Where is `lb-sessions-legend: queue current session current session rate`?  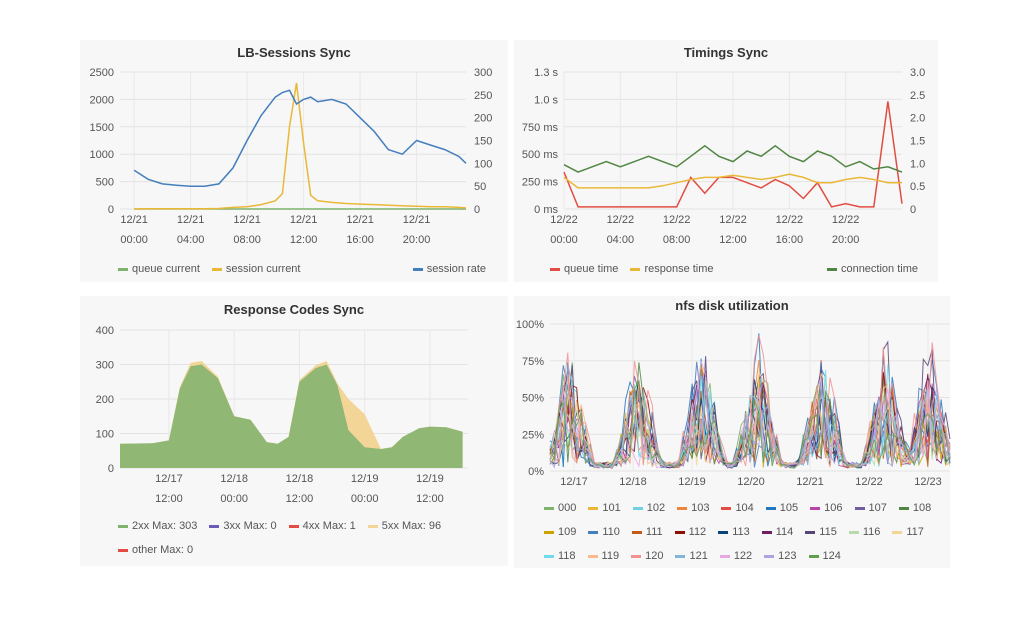 lb-sessions-legend: queue current session current session rate is located at coordinates (308, 269).